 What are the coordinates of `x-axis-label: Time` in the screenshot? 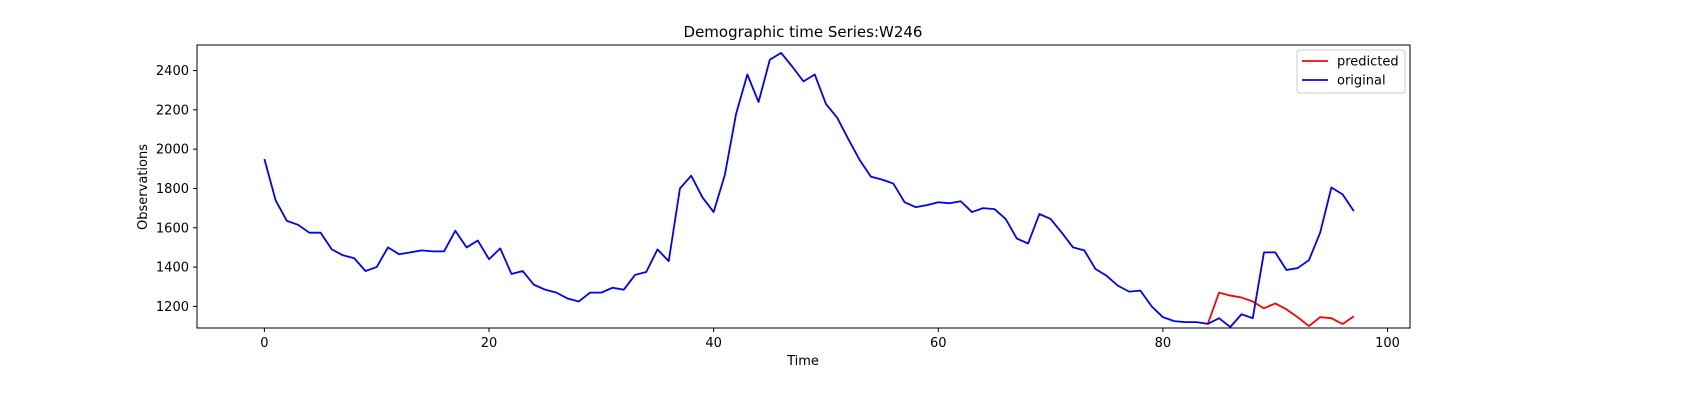 It's located at (802, 361).